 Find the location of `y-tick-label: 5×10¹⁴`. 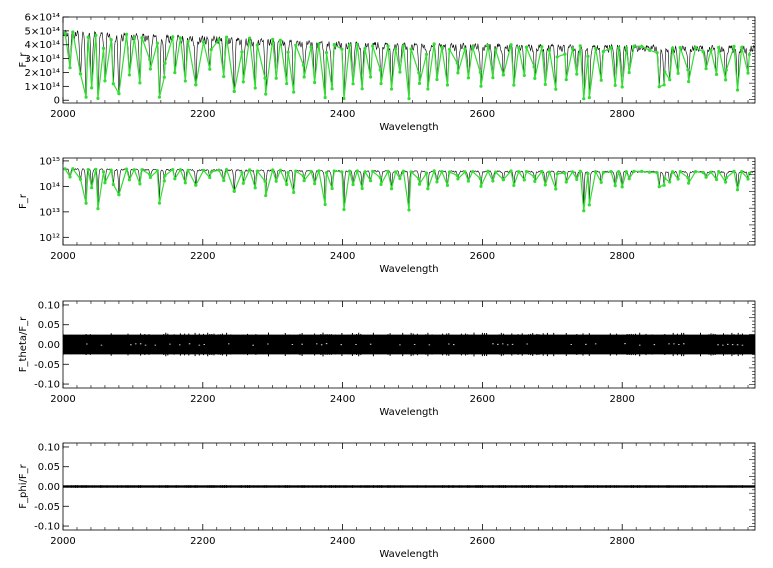

y-tick-label: 5×10¹⁴ is located at coordinates (42, 31).